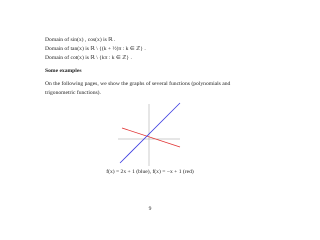  Describe the element at coordinates (88, 58) in the screenshot. I see `domain-line: Domain of cot(x) is ℝ \ {kπ : k ∈ ℤ} .` at that location.